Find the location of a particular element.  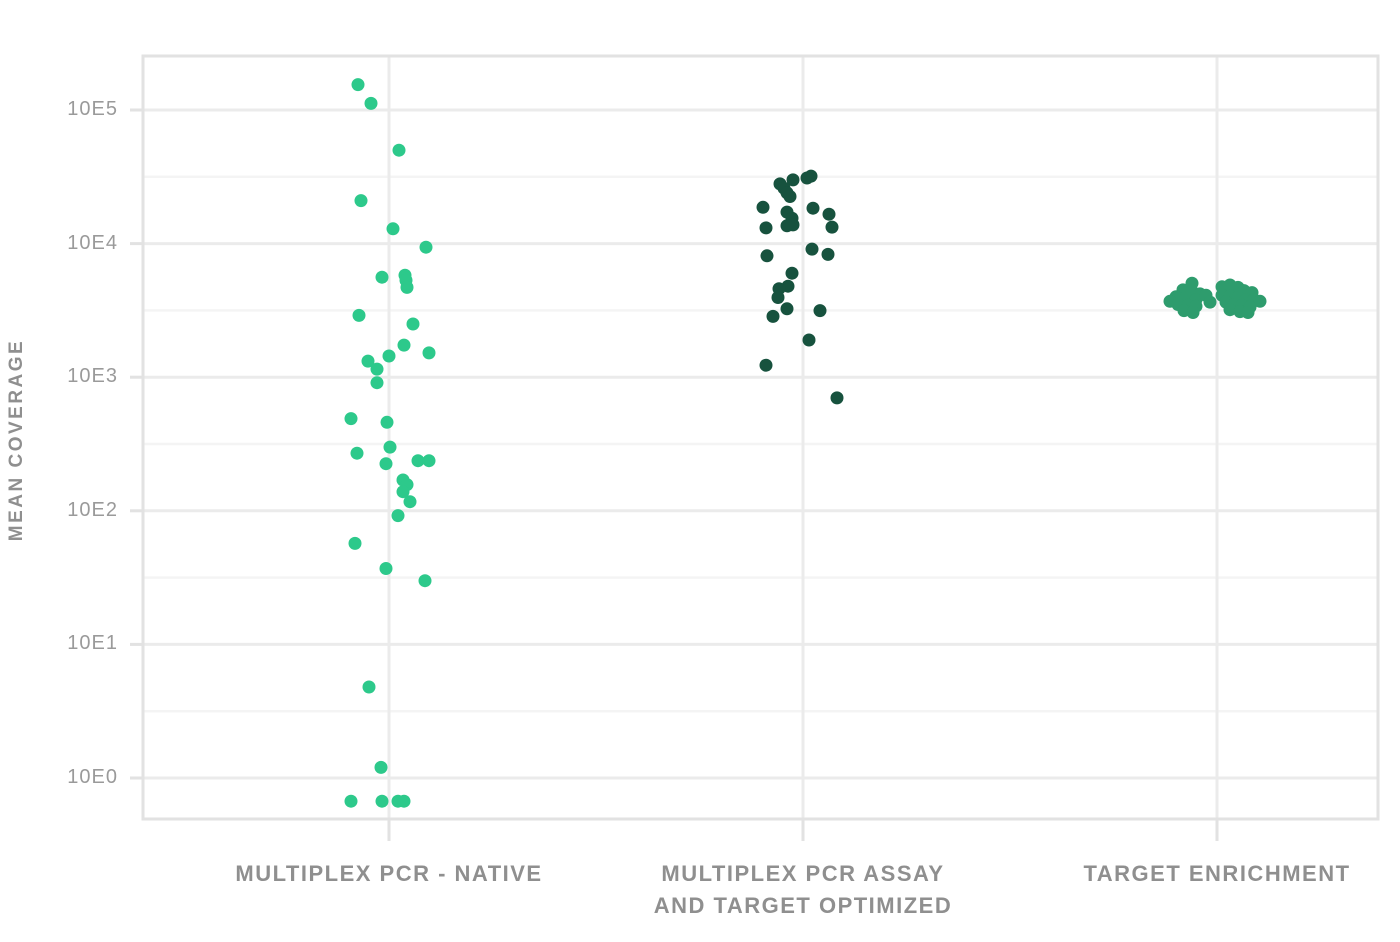

y-tick-label-10e0: 10E0 is located at coordinates (92, 777).